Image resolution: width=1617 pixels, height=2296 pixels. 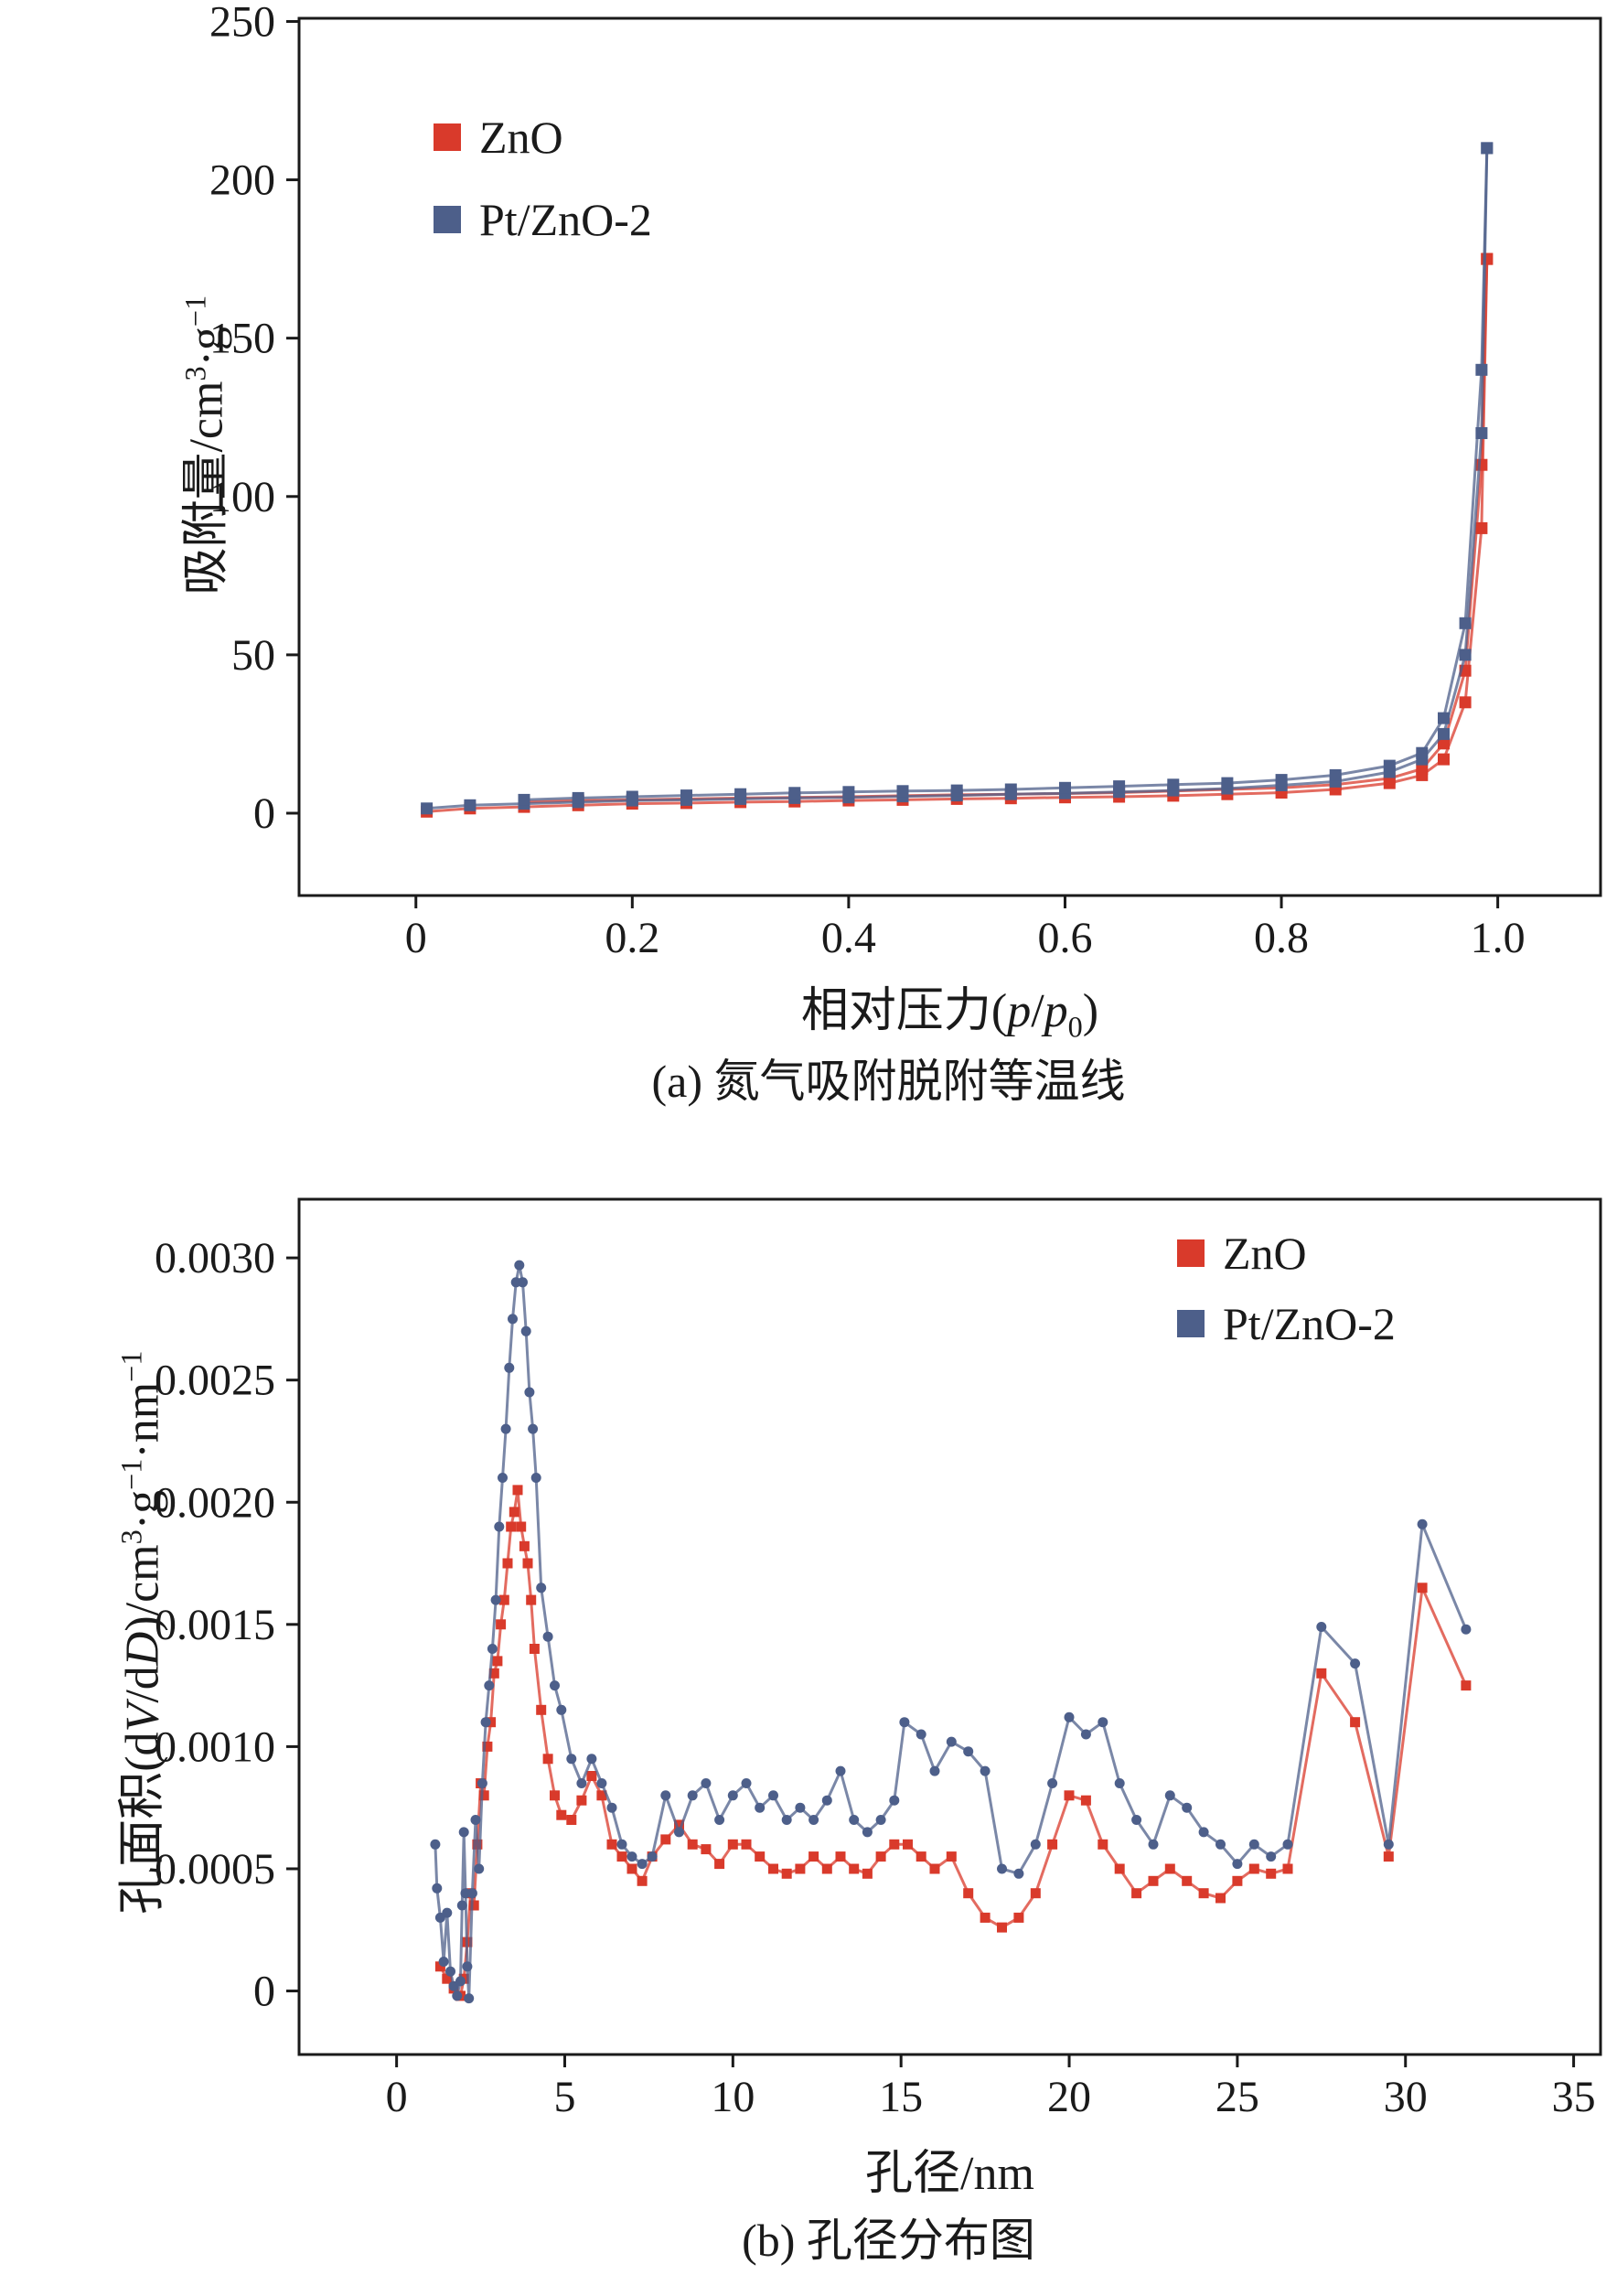 I want to click on pore-y-axis-label: 孔面积(dV/dD)/cm3·g−1·nm−1, so click(x=141, y=1632).